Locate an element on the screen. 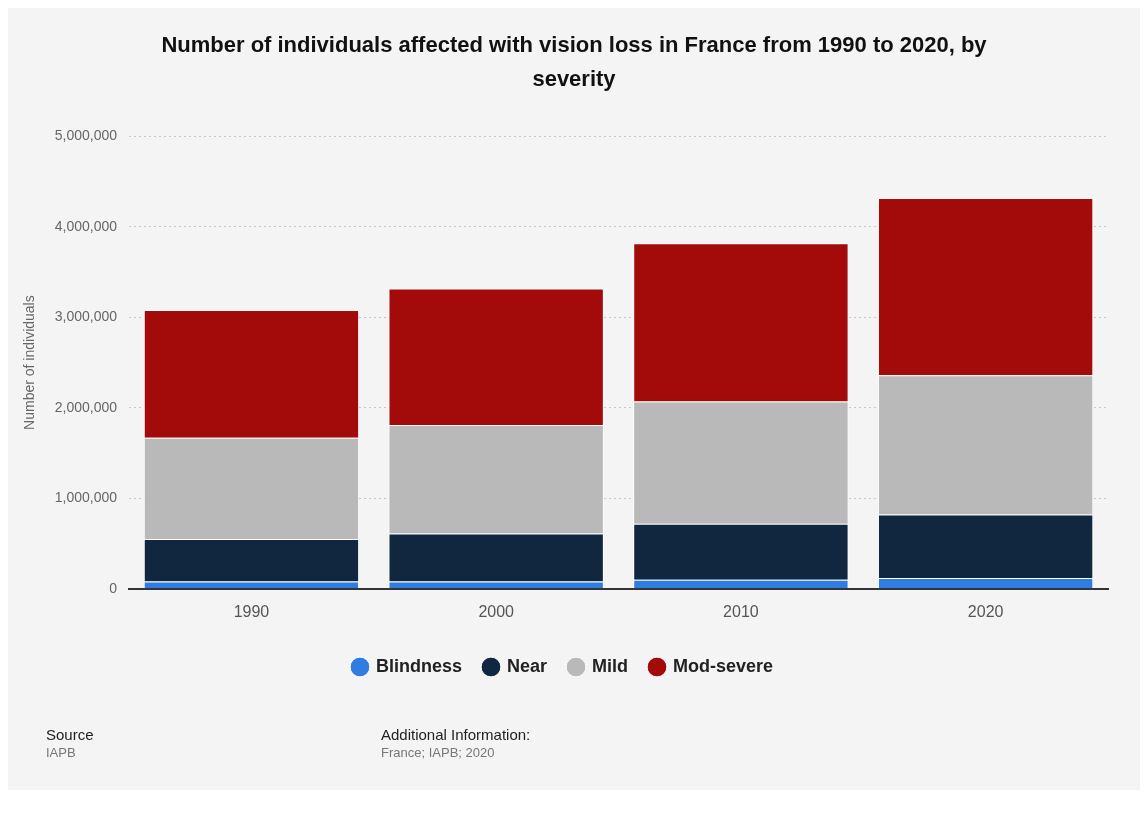  y-tick-label: 4,000,000 is located at coordinates (86, 225).